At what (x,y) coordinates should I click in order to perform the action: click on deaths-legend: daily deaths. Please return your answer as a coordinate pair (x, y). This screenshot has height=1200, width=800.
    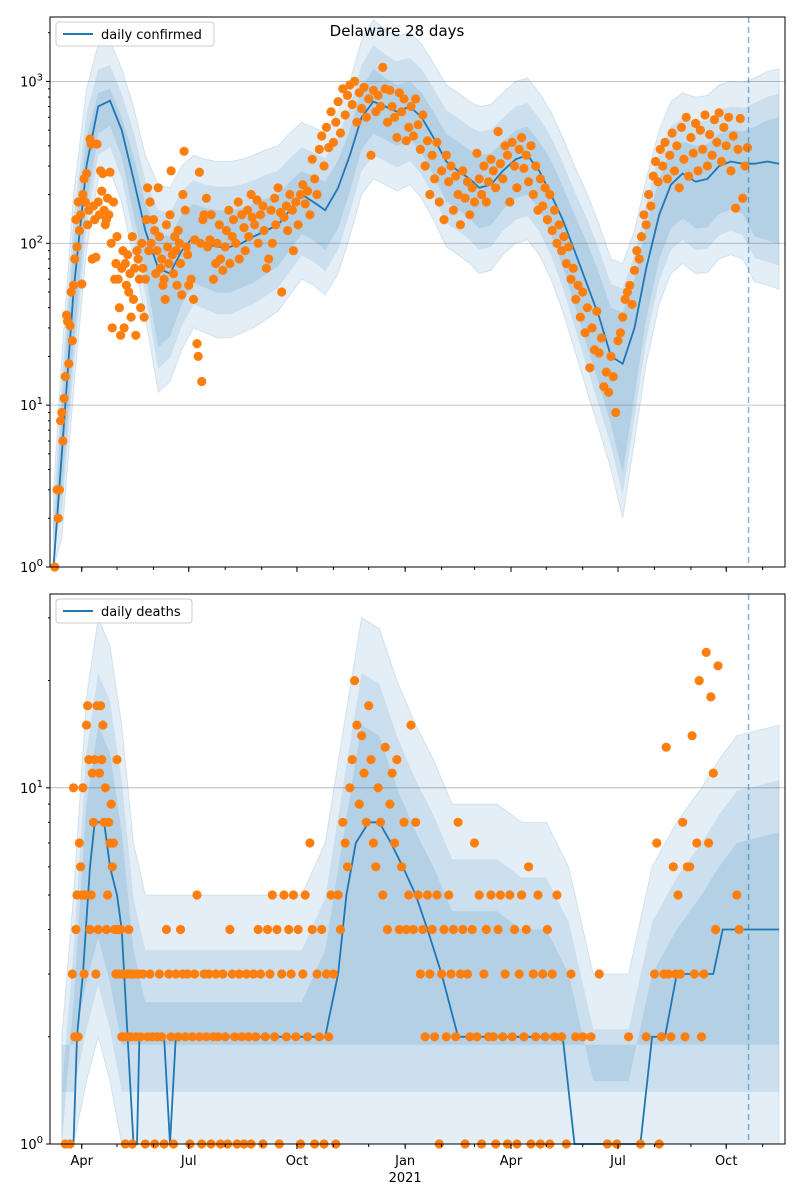
    Looking at the image, I should click on (124, 611).